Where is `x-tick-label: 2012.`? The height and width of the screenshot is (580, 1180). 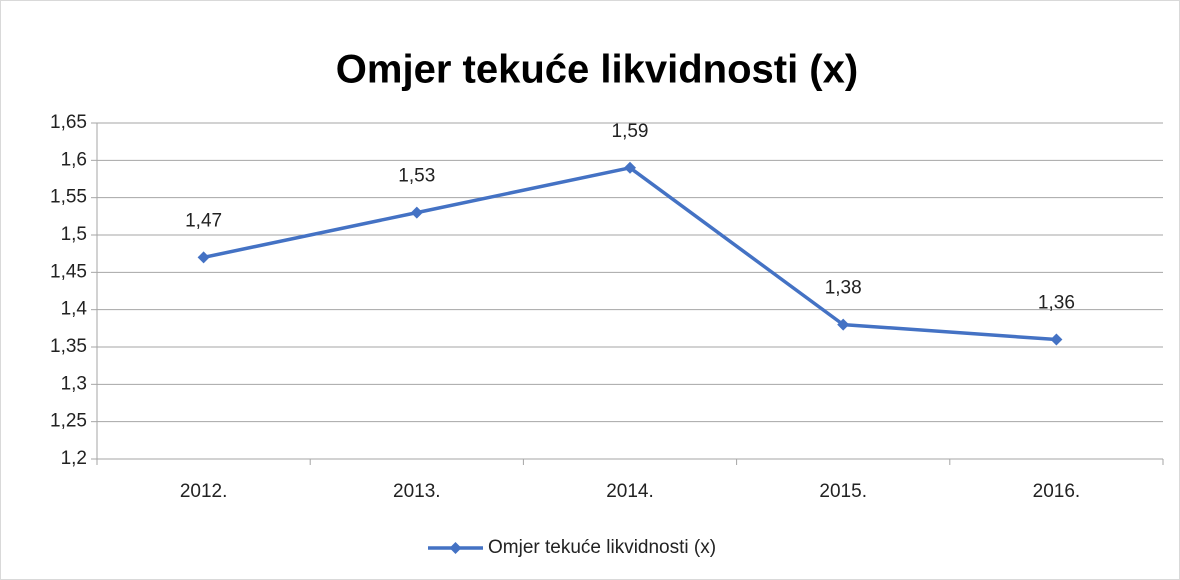
x-tick-label: 2012. is located at coordinates (204, 491).